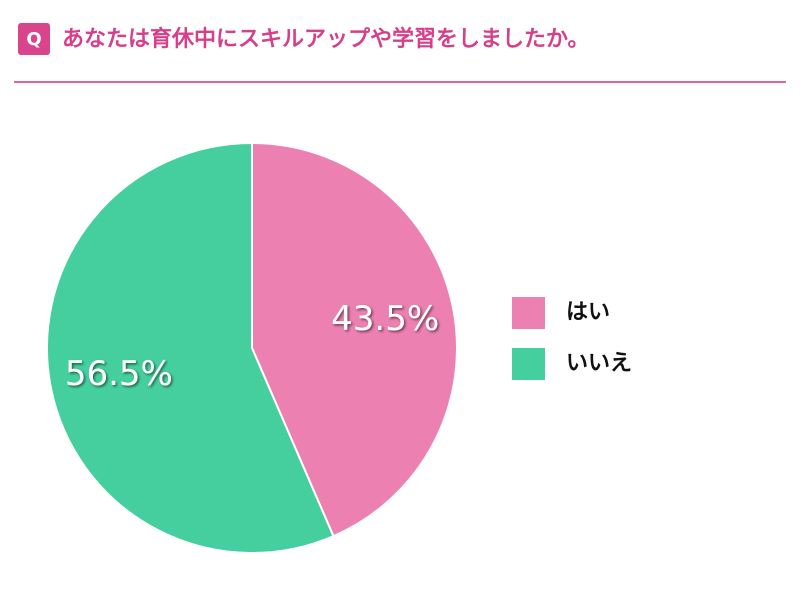 The image size is (800, 604). Describe the element at coordinates (588, 312) in the screenshot. I see `legend-label: はい` at that location.